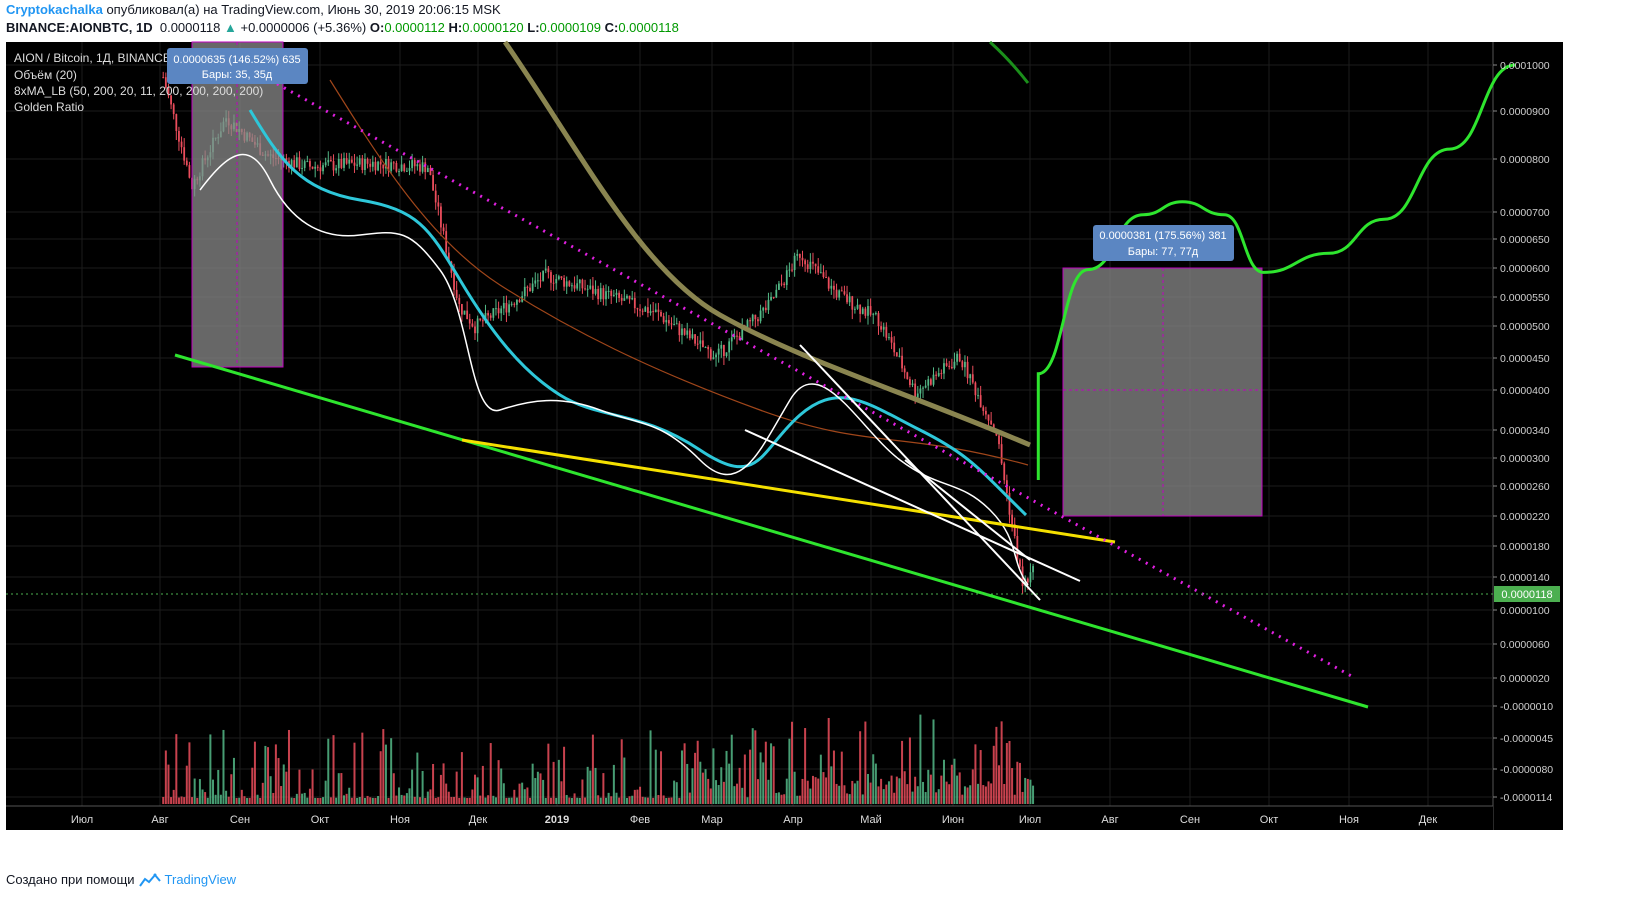  What do you see at coordinates (320, 820) in the screenshot?
I see `time-tick-label: Окт` at bounding box center [320, 820].